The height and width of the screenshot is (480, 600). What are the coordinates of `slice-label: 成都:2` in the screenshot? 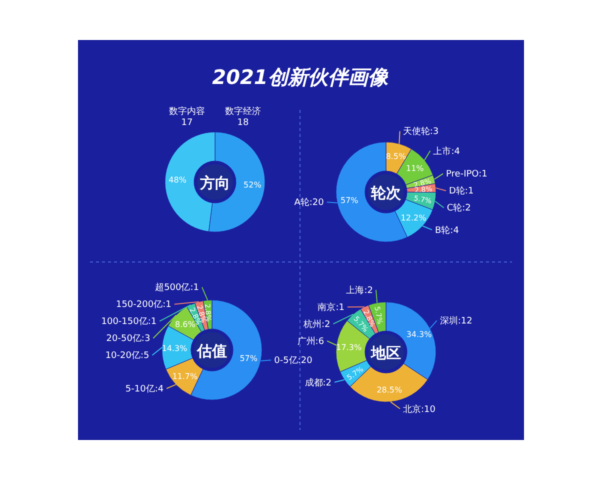 It's located at (318, 382).